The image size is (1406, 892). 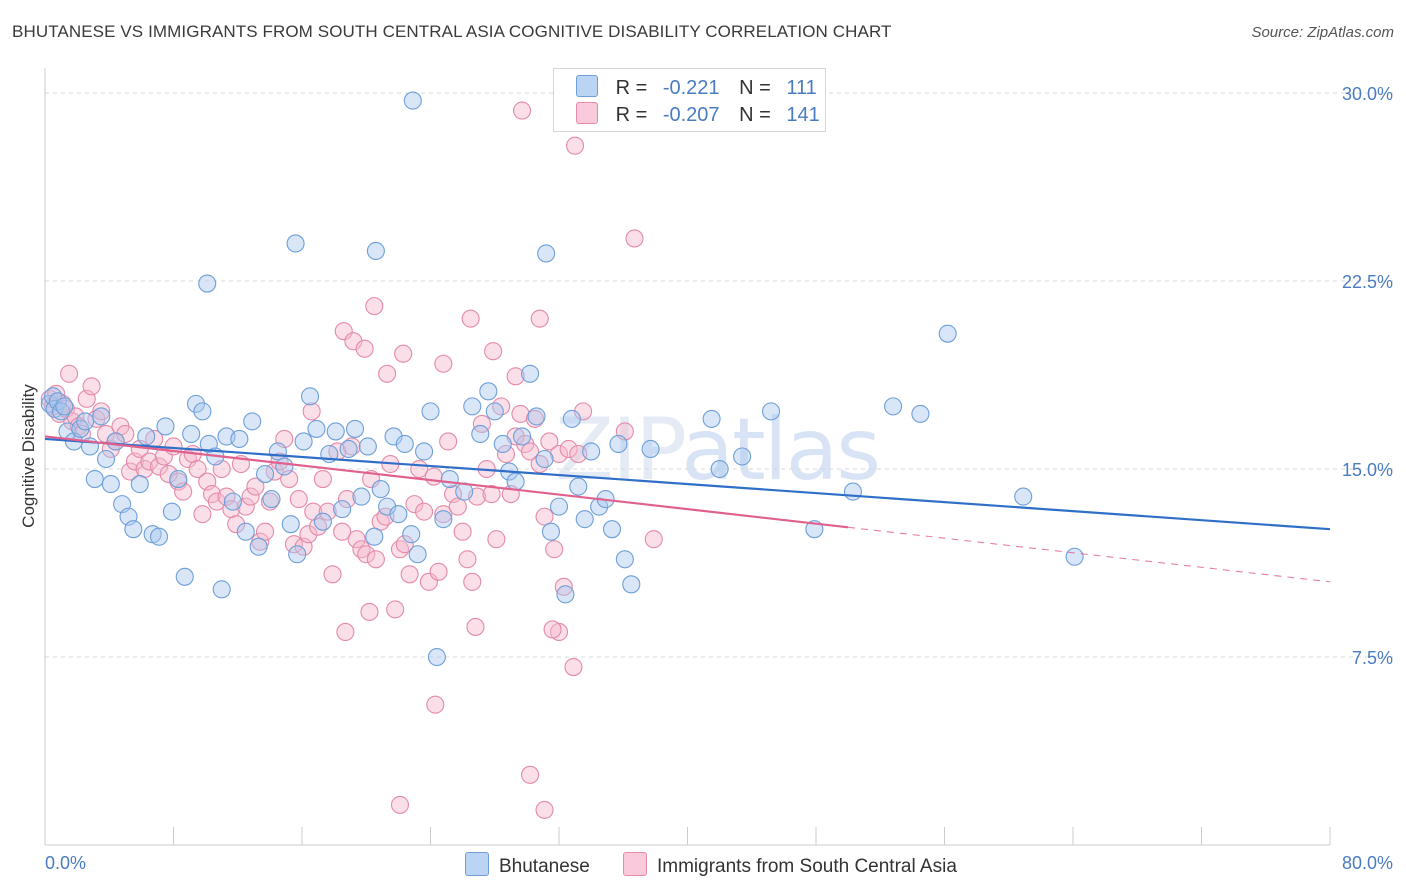 I want to click on y-tick-label: 22.5%, so click(x=1367, y=282).